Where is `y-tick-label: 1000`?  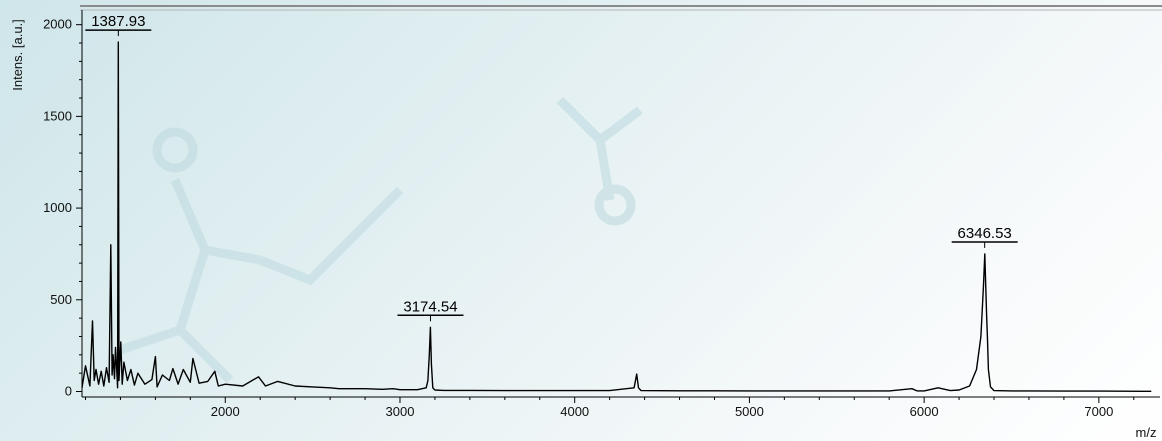
y-tick-label: 1000 is located at coordinates (57, 207).